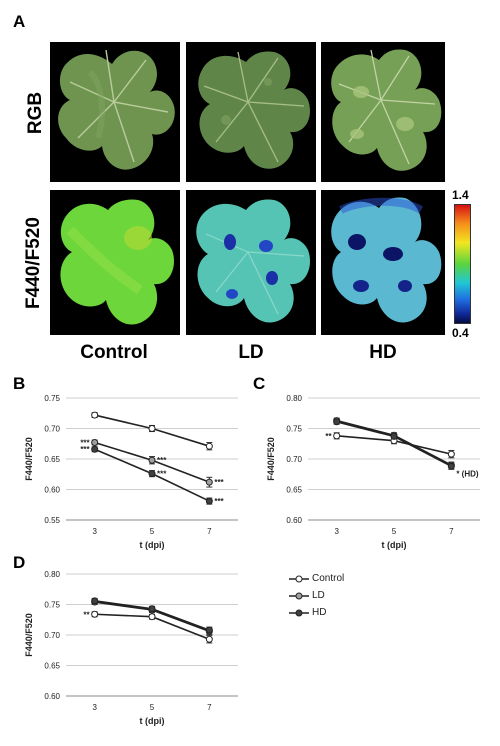 Image resolution: width=500 pixels, height=746 pixels. I want to click on annotation-b-1: ***, so click(85, 449).